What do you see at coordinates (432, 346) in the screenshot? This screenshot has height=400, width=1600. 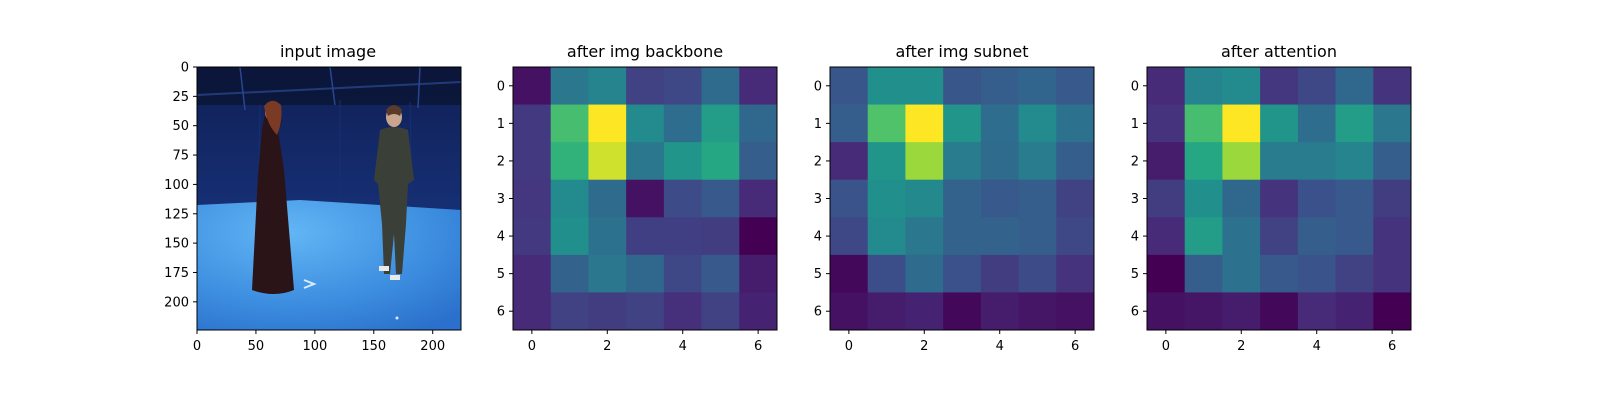 I see `x-tick-label: 200` at bounding box center [432, 346].